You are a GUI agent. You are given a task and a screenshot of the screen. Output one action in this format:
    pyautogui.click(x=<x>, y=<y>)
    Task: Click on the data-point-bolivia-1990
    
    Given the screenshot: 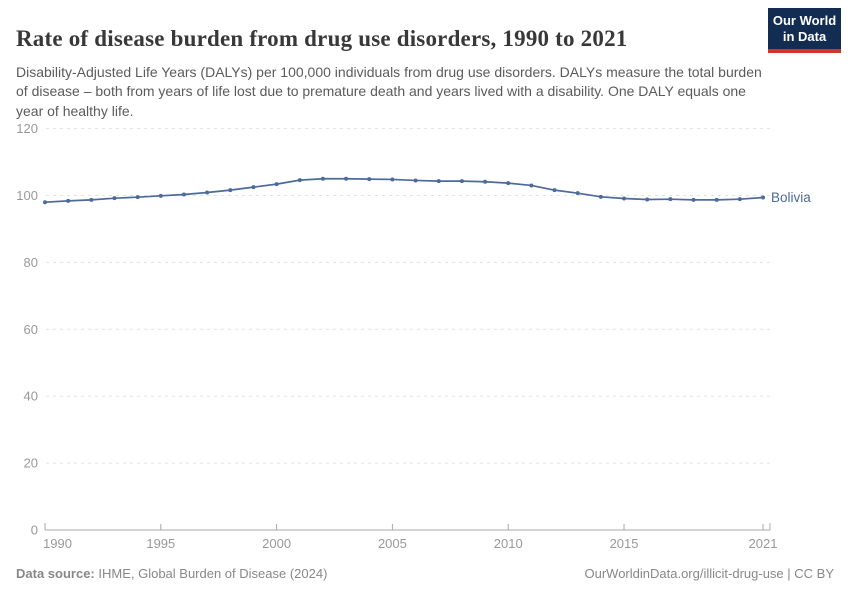 What is the action you would take?
    pyautogui.click(x=45, y=202)
    